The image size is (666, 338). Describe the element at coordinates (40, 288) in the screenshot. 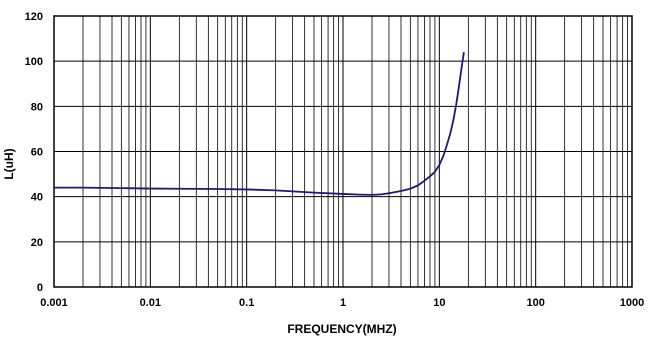

I see `y-tick-label: 0` at that location.